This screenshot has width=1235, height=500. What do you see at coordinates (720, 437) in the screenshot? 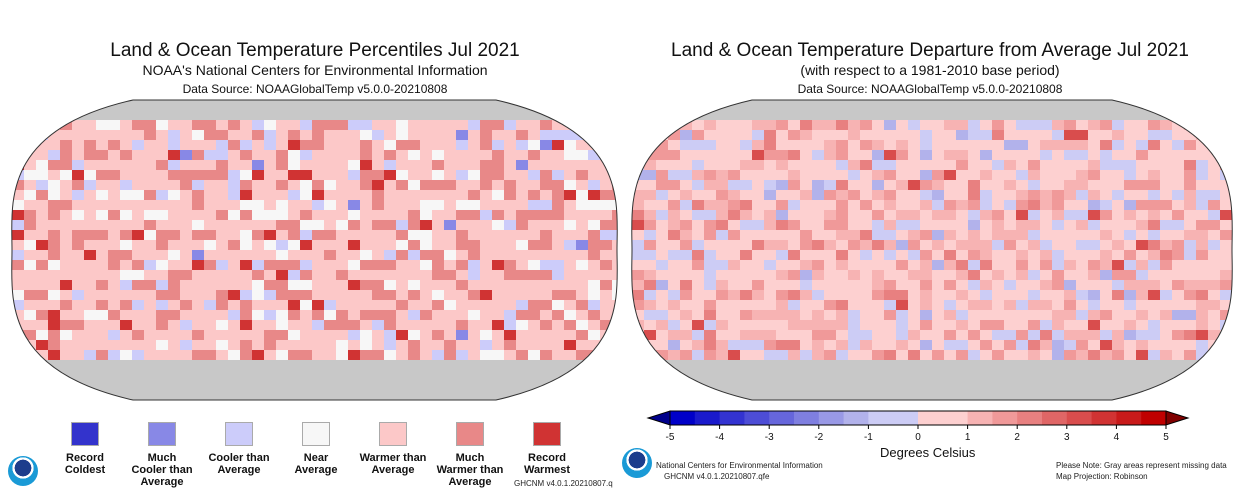
I see `colorbar-tick: -4` at bounding box center [720, 437].